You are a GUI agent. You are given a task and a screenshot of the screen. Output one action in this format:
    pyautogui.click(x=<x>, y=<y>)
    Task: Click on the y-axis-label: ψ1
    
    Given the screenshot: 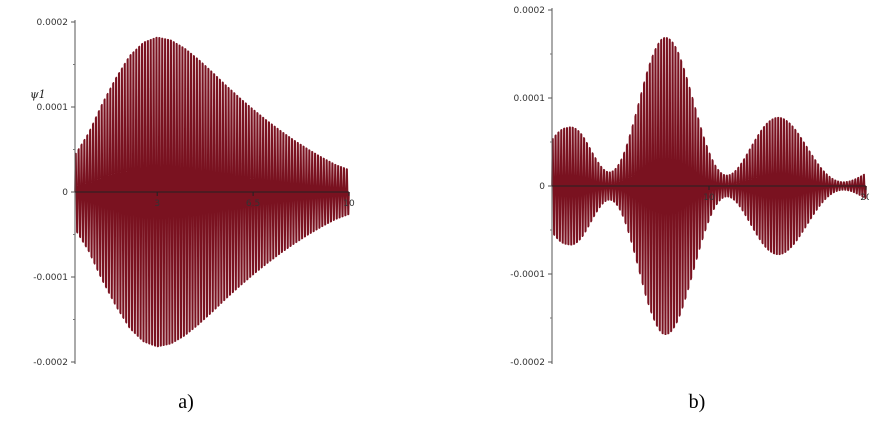 What is the action you would take?
    pyautogui.click(x=38, y=94)
    